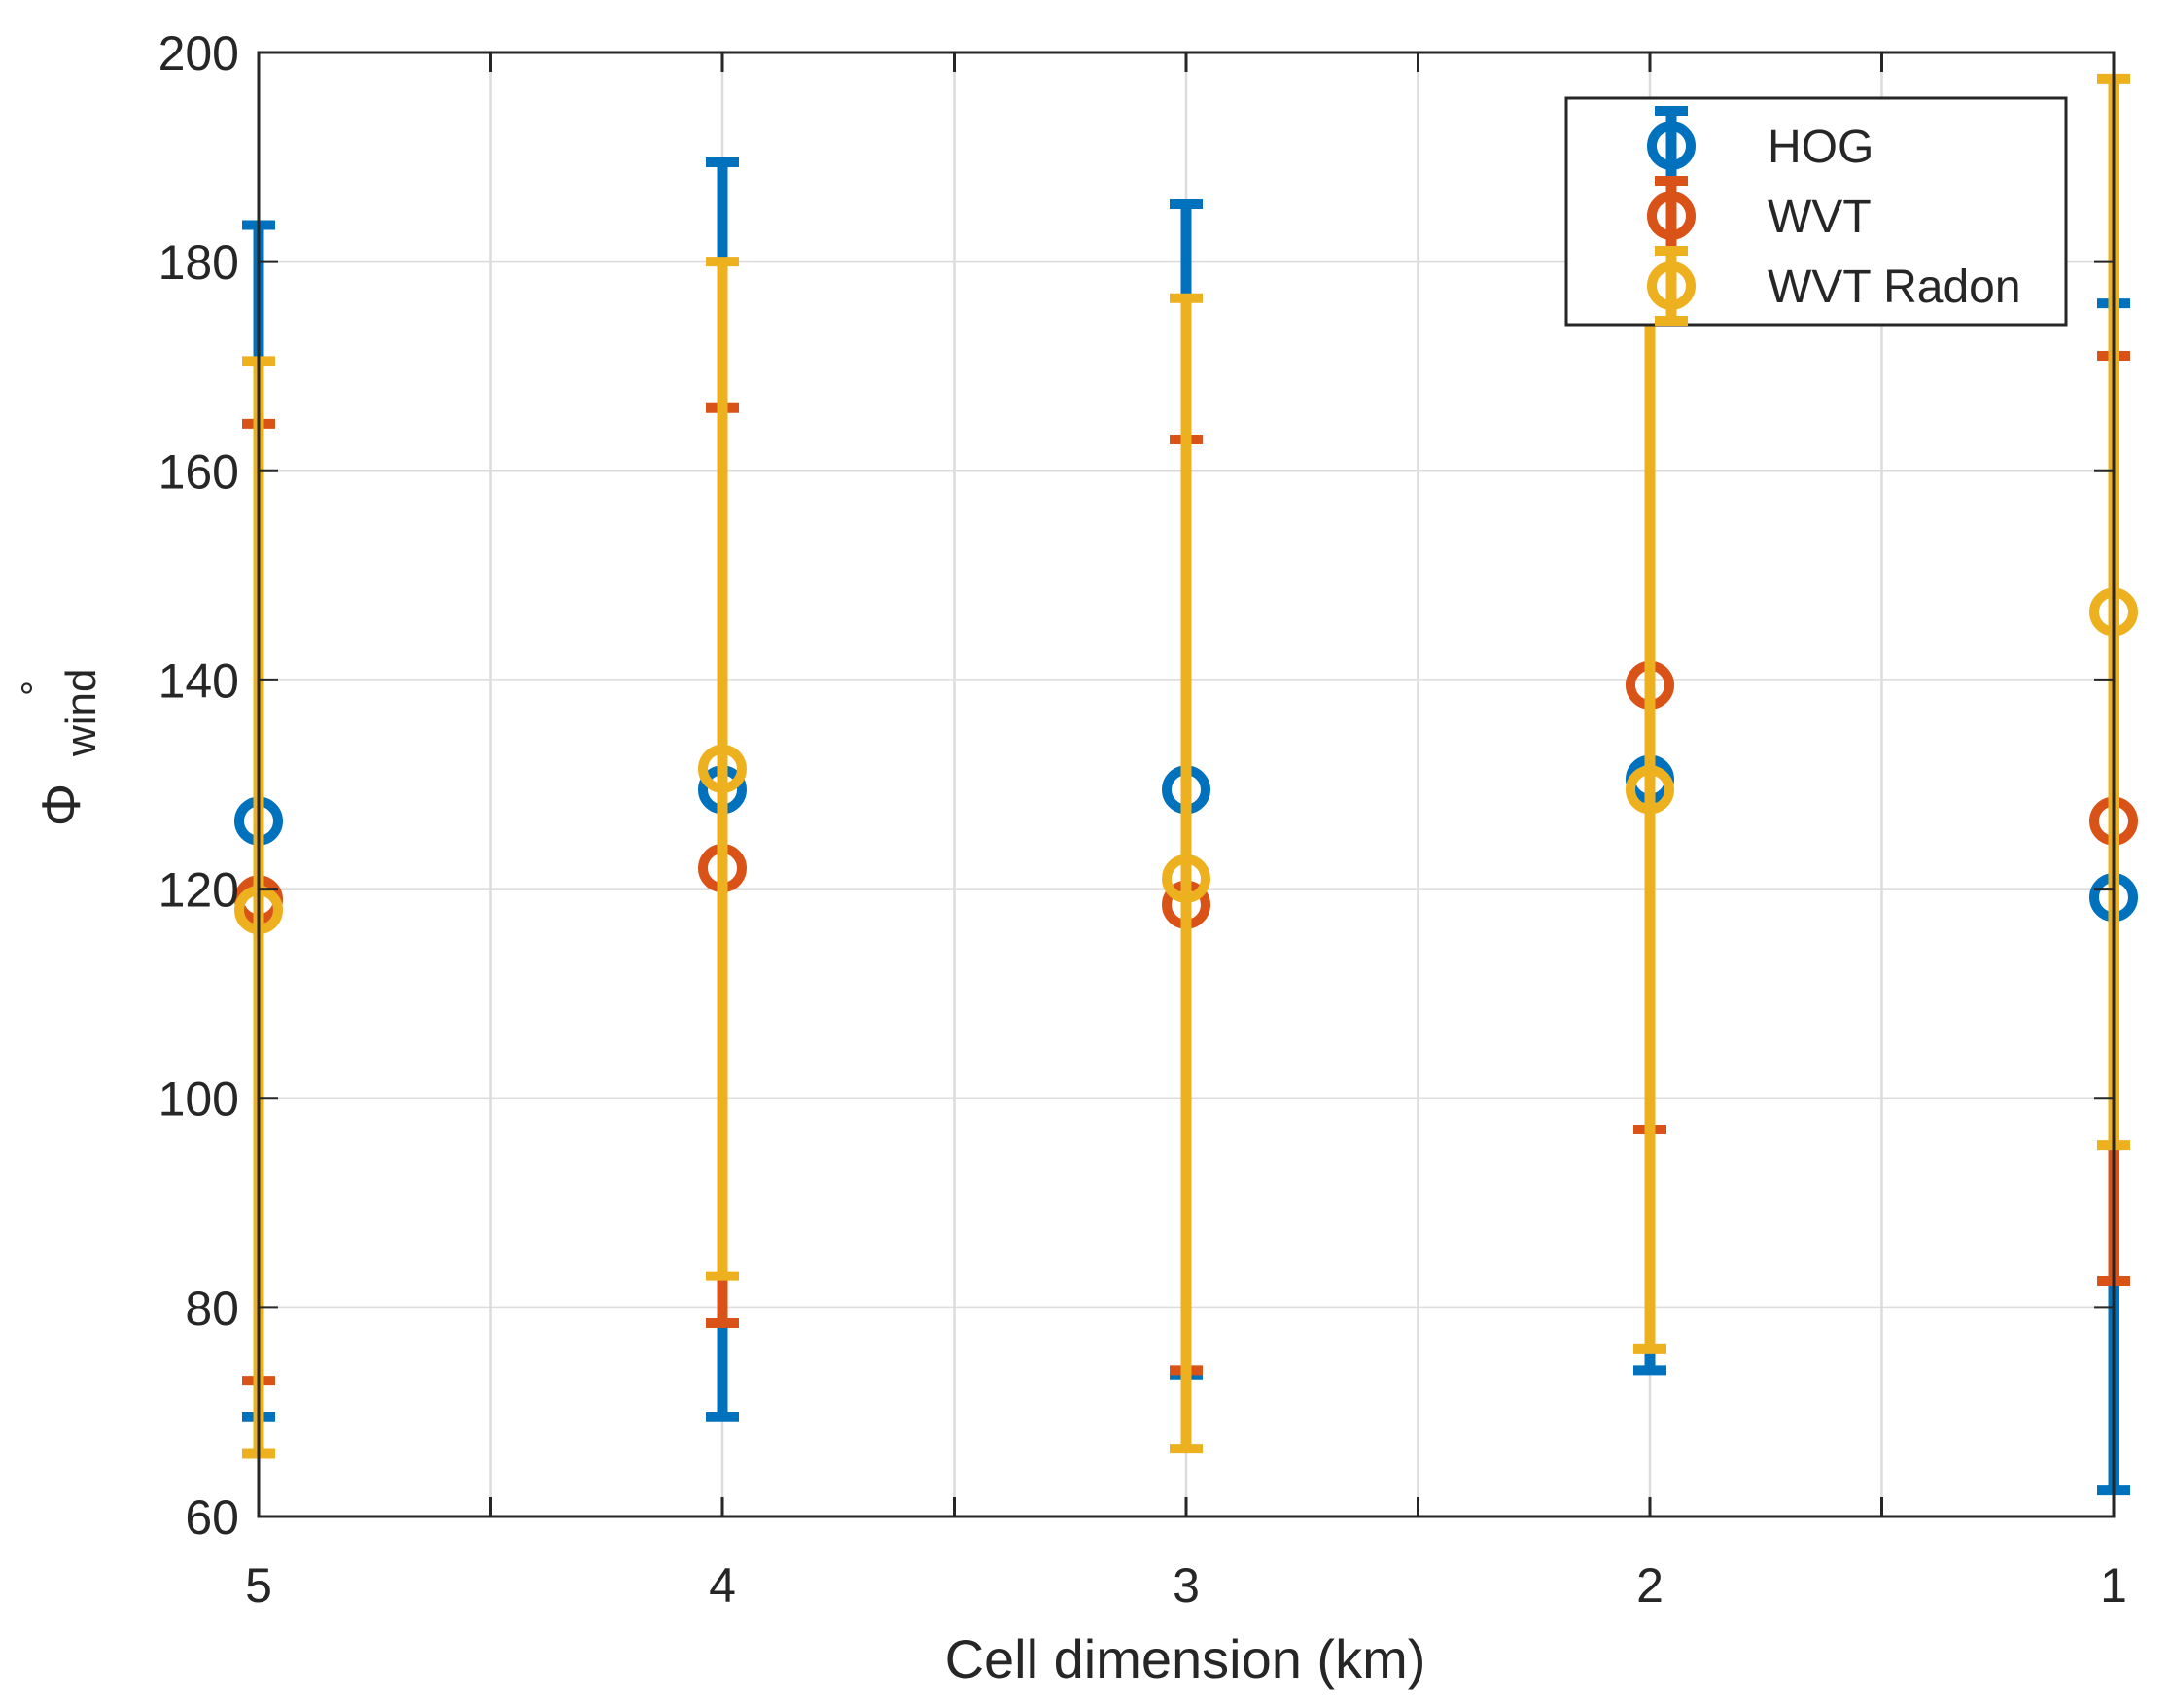 The width and height of the screenshot is (2172, 1708). I want to click on legend: HOG WVT WVT Radon, so click(1816, 212).